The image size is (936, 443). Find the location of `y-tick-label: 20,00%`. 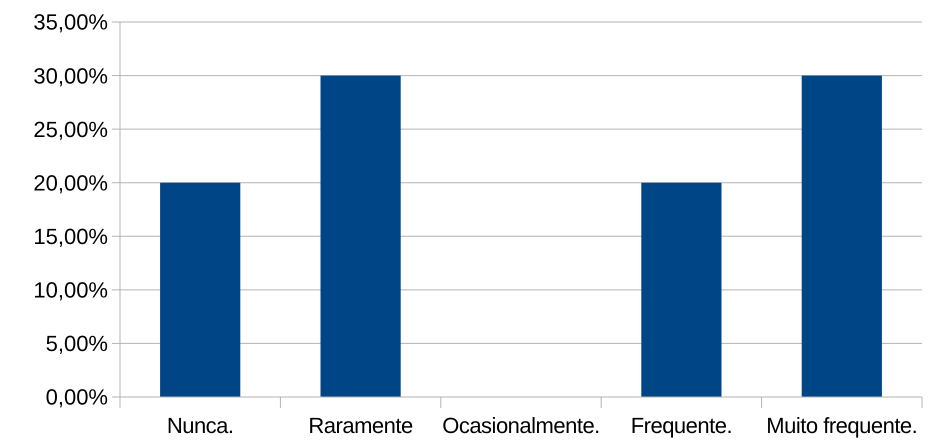

y-tick-label: 20,00% is located at coordinates (70, 183).